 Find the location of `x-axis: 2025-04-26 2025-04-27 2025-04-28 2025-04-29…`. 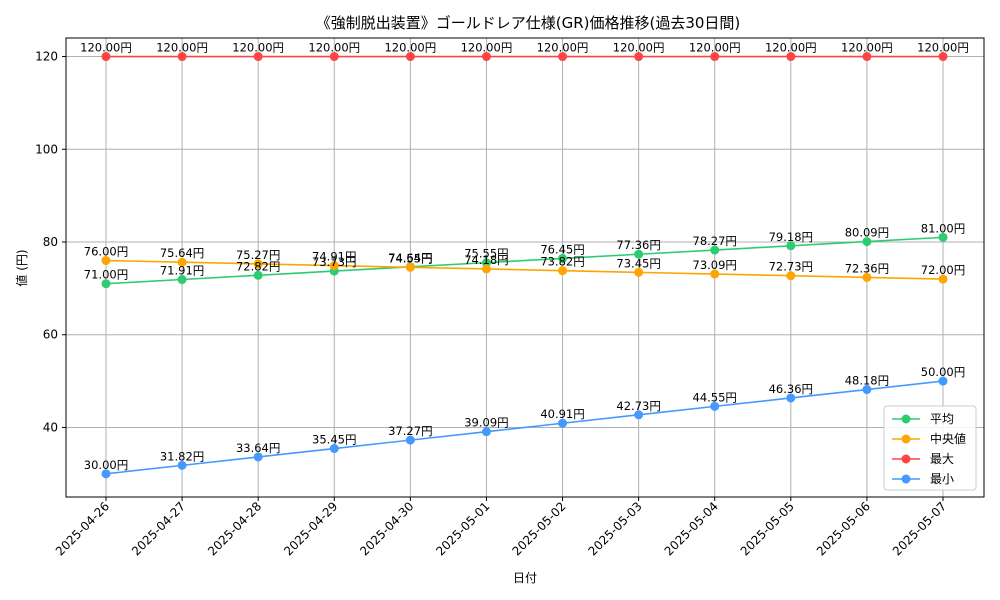

x-axis: 2025-04-26 2025-04-27 2025-04-28 2025-04-29… is located at coordinates (501, 527).